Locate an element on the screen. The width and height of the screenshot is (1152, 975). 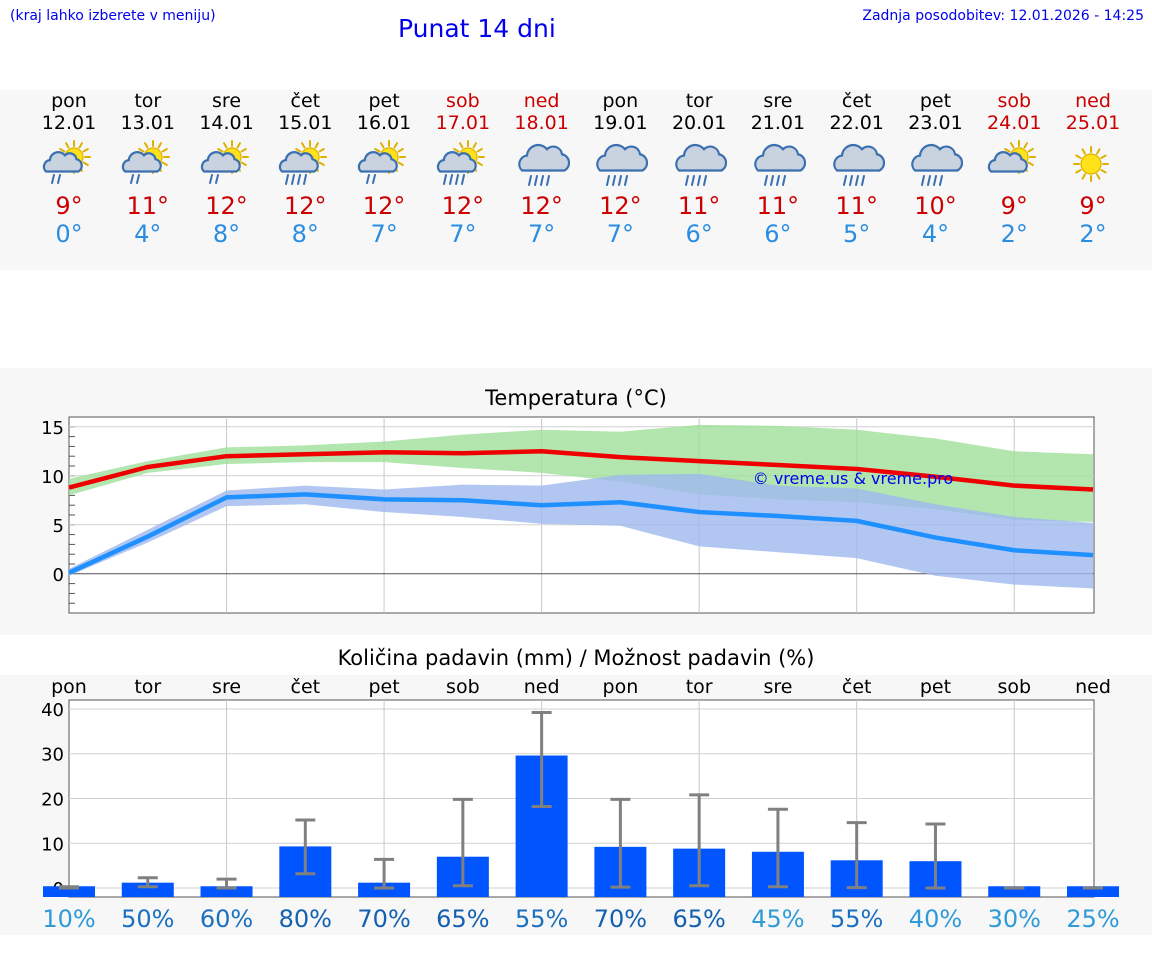
min-temp: 0° is located at coordinates (69, 234).